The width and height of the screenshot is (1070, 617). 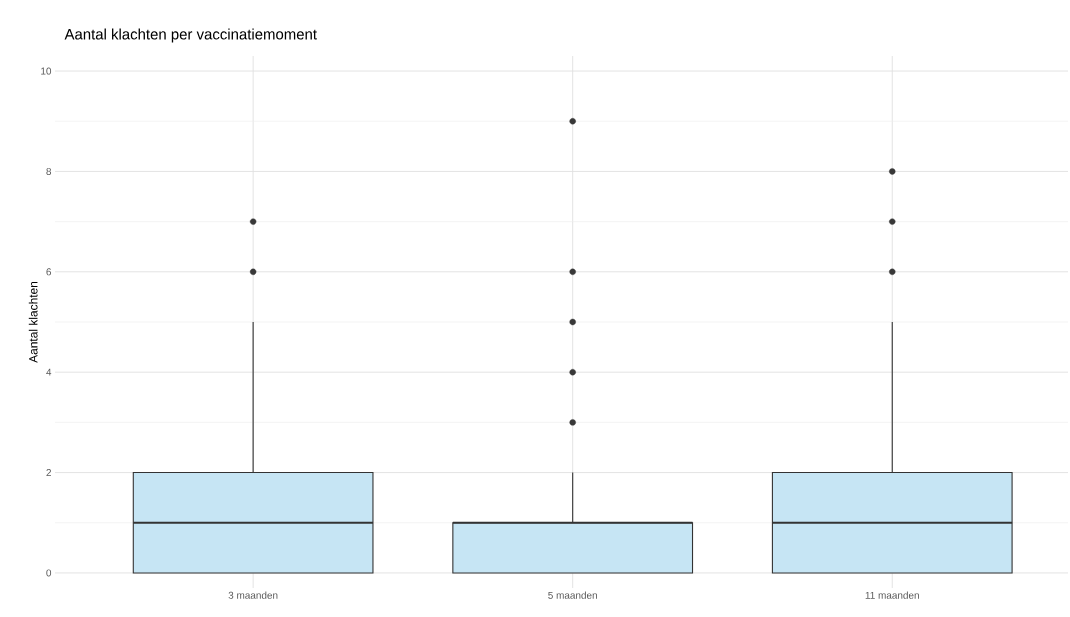 I want to click on y-tick-label: 6, so click(x=49, y=272).